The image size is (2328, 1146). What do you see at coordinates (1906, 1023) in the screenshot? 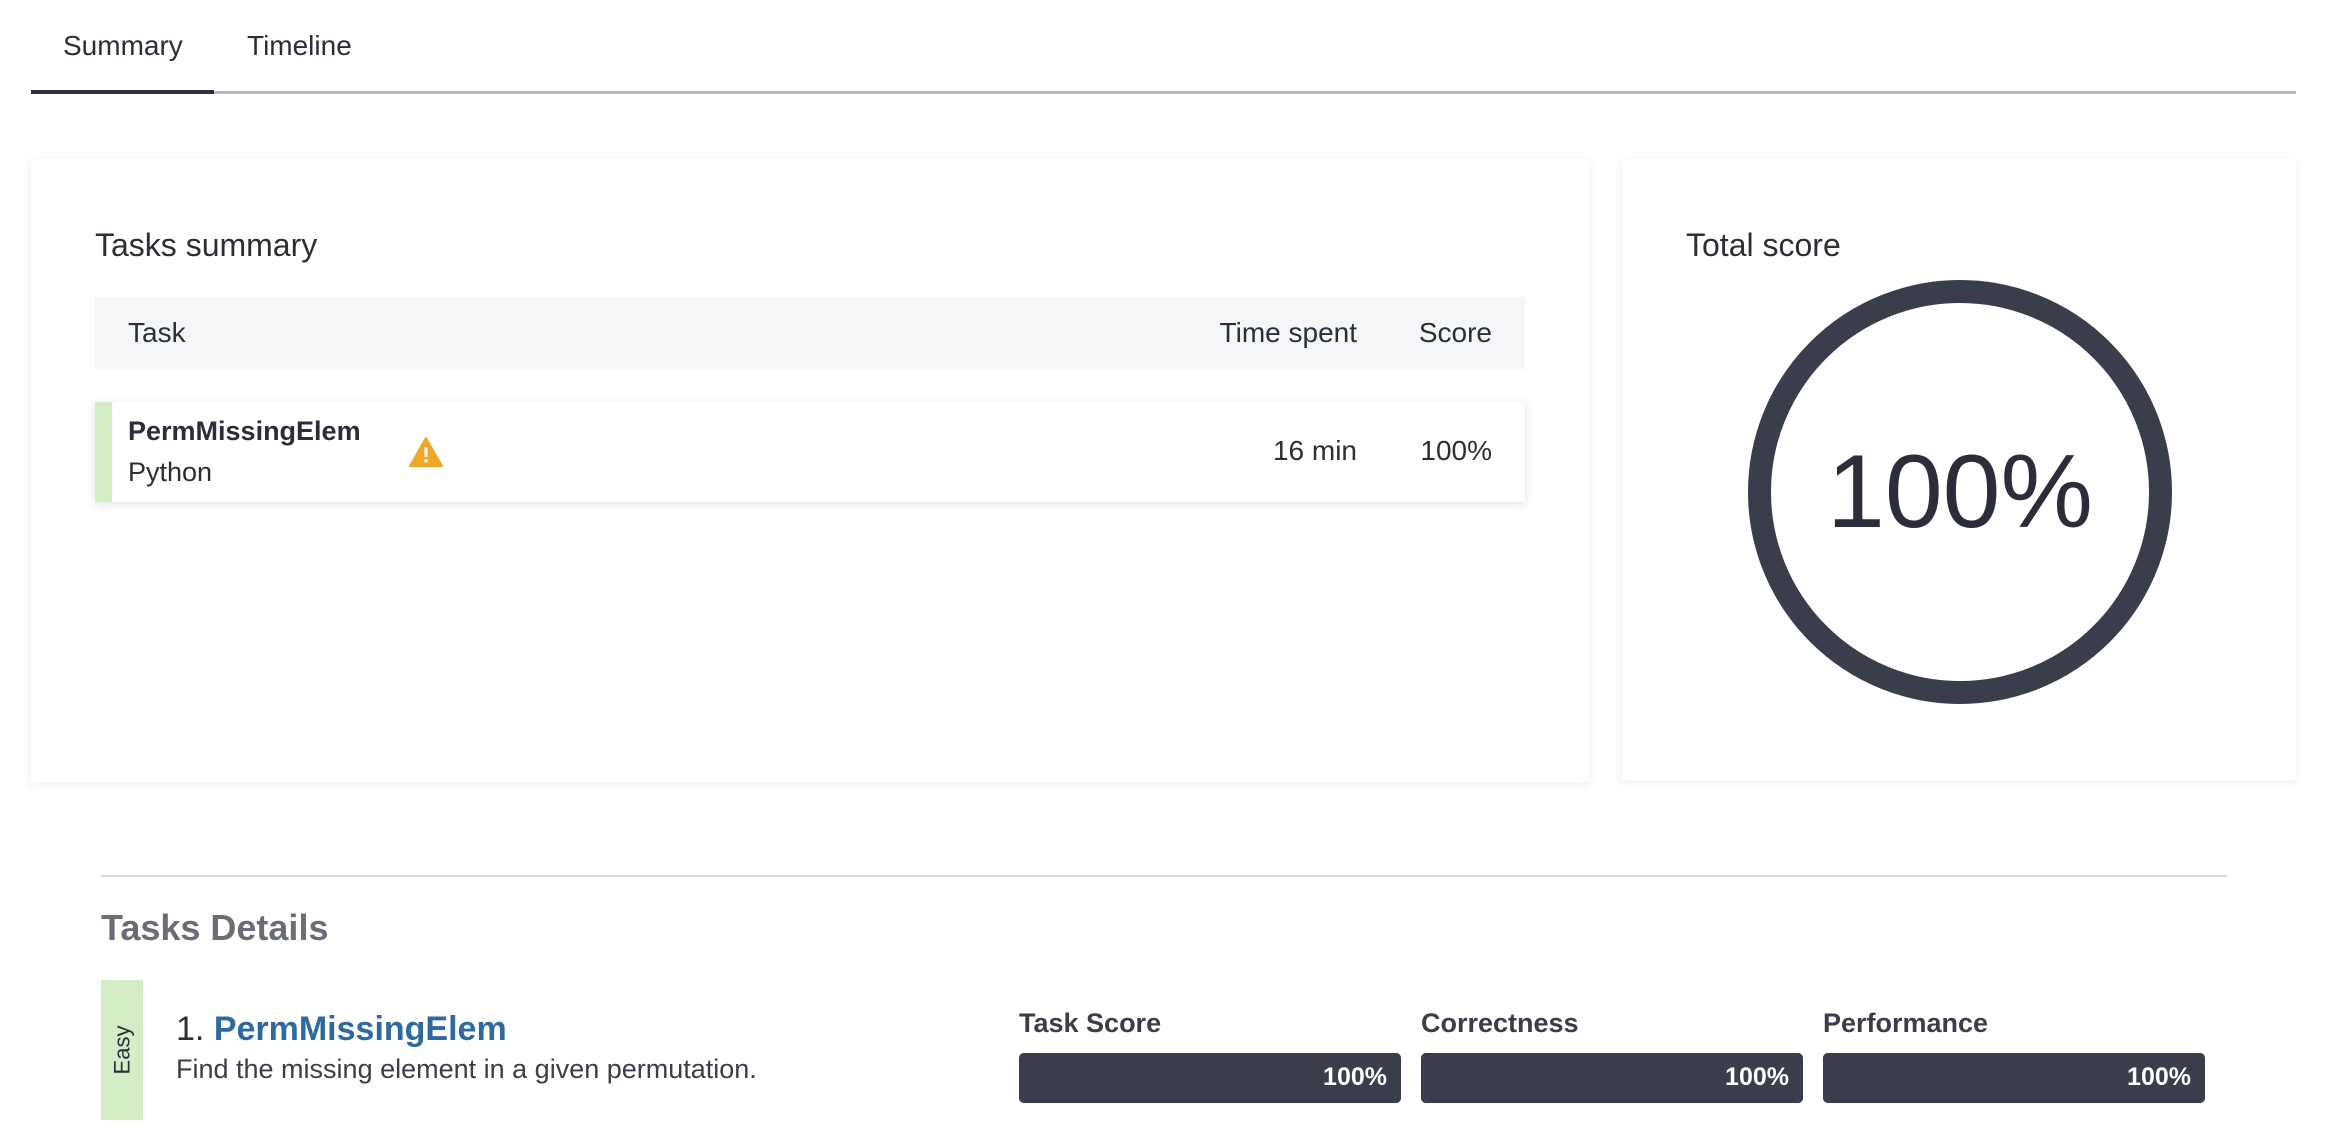
I see `metric-label: Performance` at bounding box center [1906, 1023].